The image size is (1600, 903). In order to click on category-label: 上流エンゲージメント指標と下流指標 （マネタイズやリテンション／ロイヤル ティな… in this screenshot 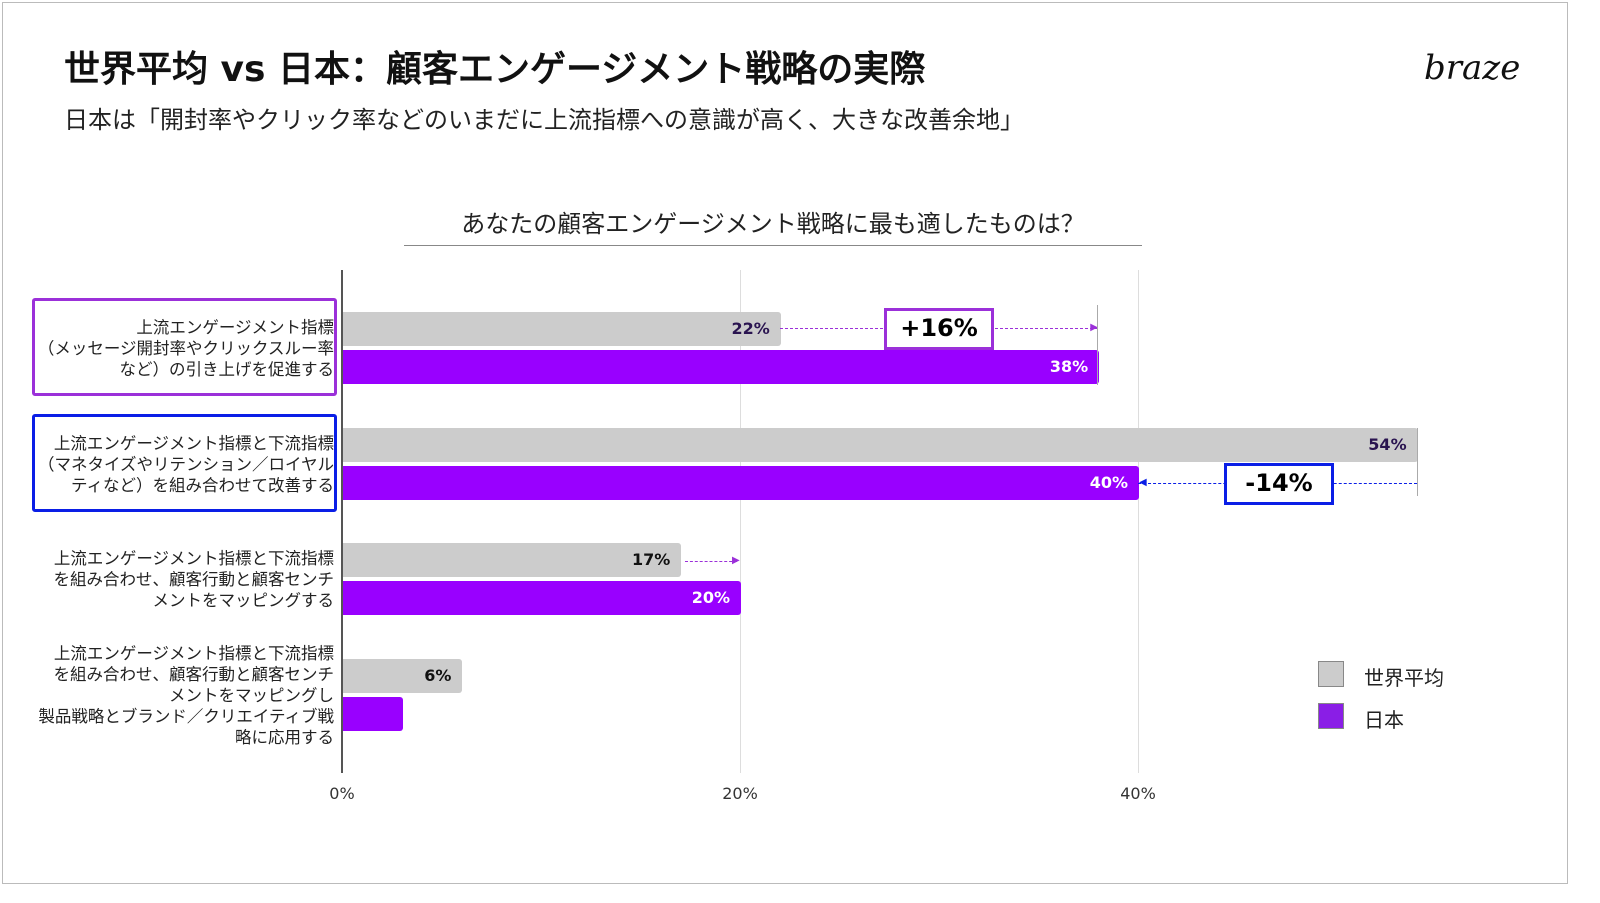, I will do `click(185, 464)`.